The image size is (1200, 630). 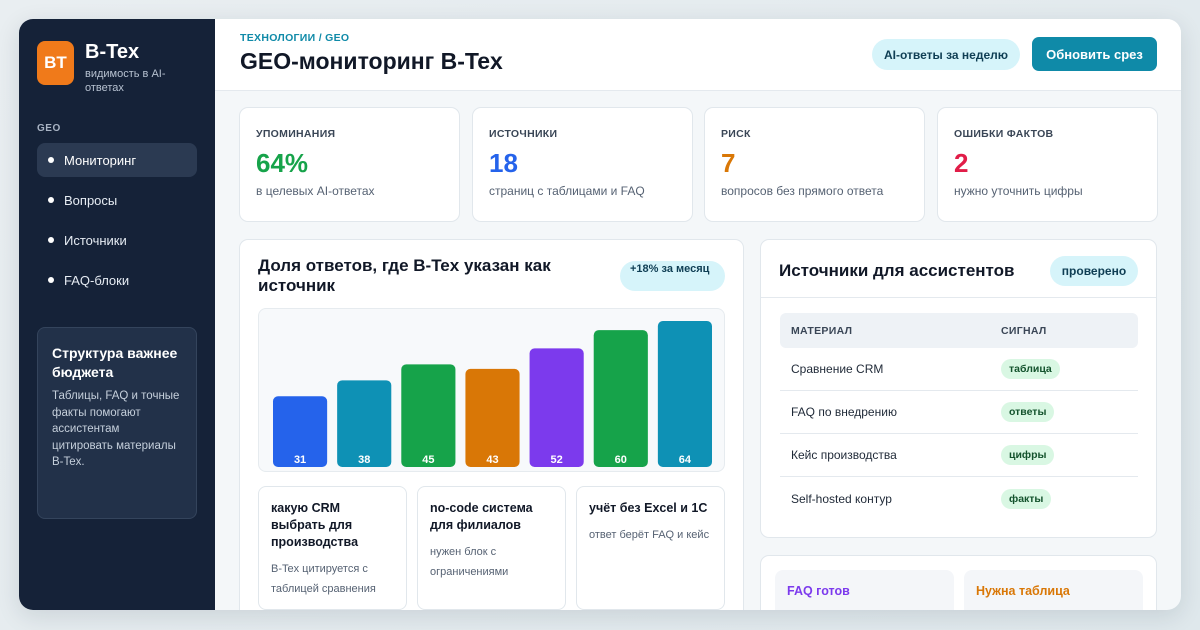 What do you see at coordinates (685, 460) in the screenshot?
I see `bar-value-label: 64` at bounding box center [685, 460].